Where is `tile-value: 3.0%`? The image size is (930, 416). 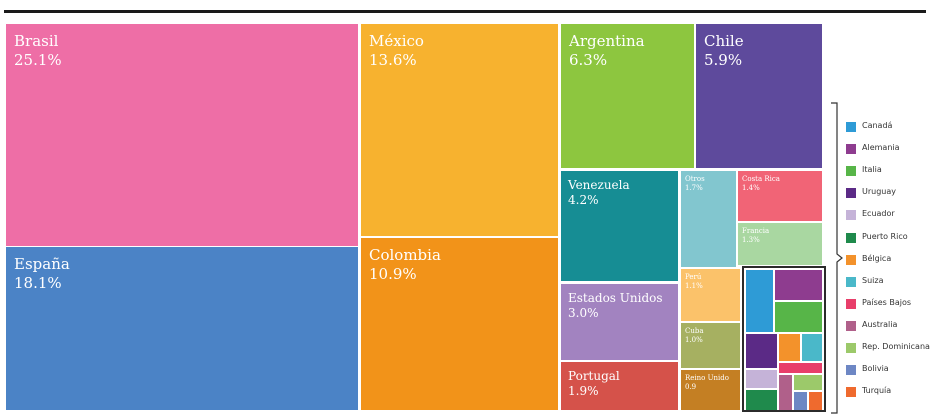
tile-value: 3.0% is located at coordinates (583, 313).